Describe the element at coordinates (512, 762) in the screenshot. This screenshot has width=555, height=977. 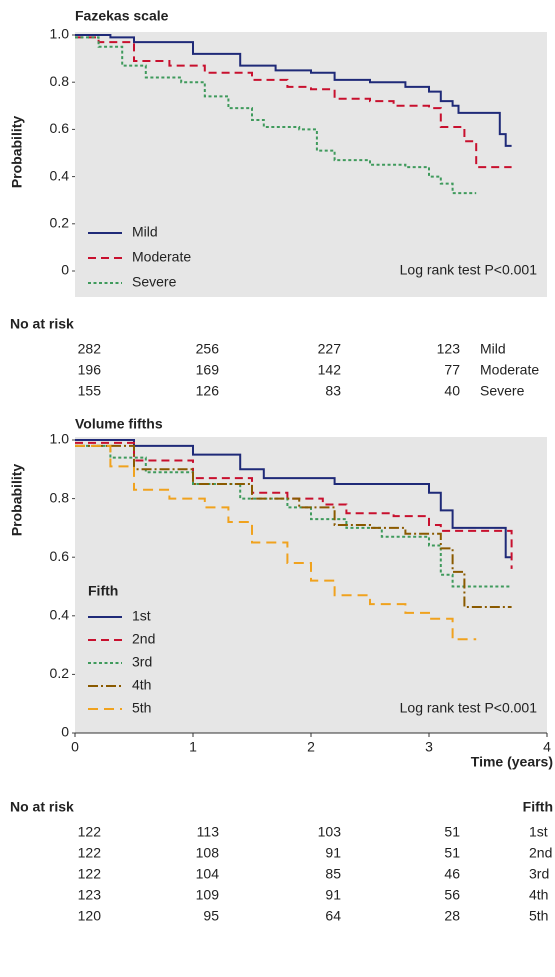
I see `x-axis-label: Time (years)` at that location.